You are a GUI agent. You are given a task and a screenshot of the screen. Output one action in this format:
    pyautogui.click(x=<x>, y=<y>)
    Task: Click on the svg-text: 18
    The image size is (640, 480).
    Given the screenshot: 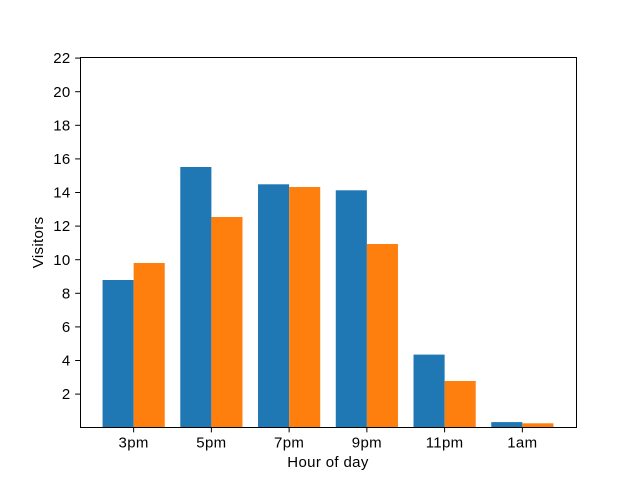 What is the action you would take?
    pyautogui.click(x=61, y=125)
    